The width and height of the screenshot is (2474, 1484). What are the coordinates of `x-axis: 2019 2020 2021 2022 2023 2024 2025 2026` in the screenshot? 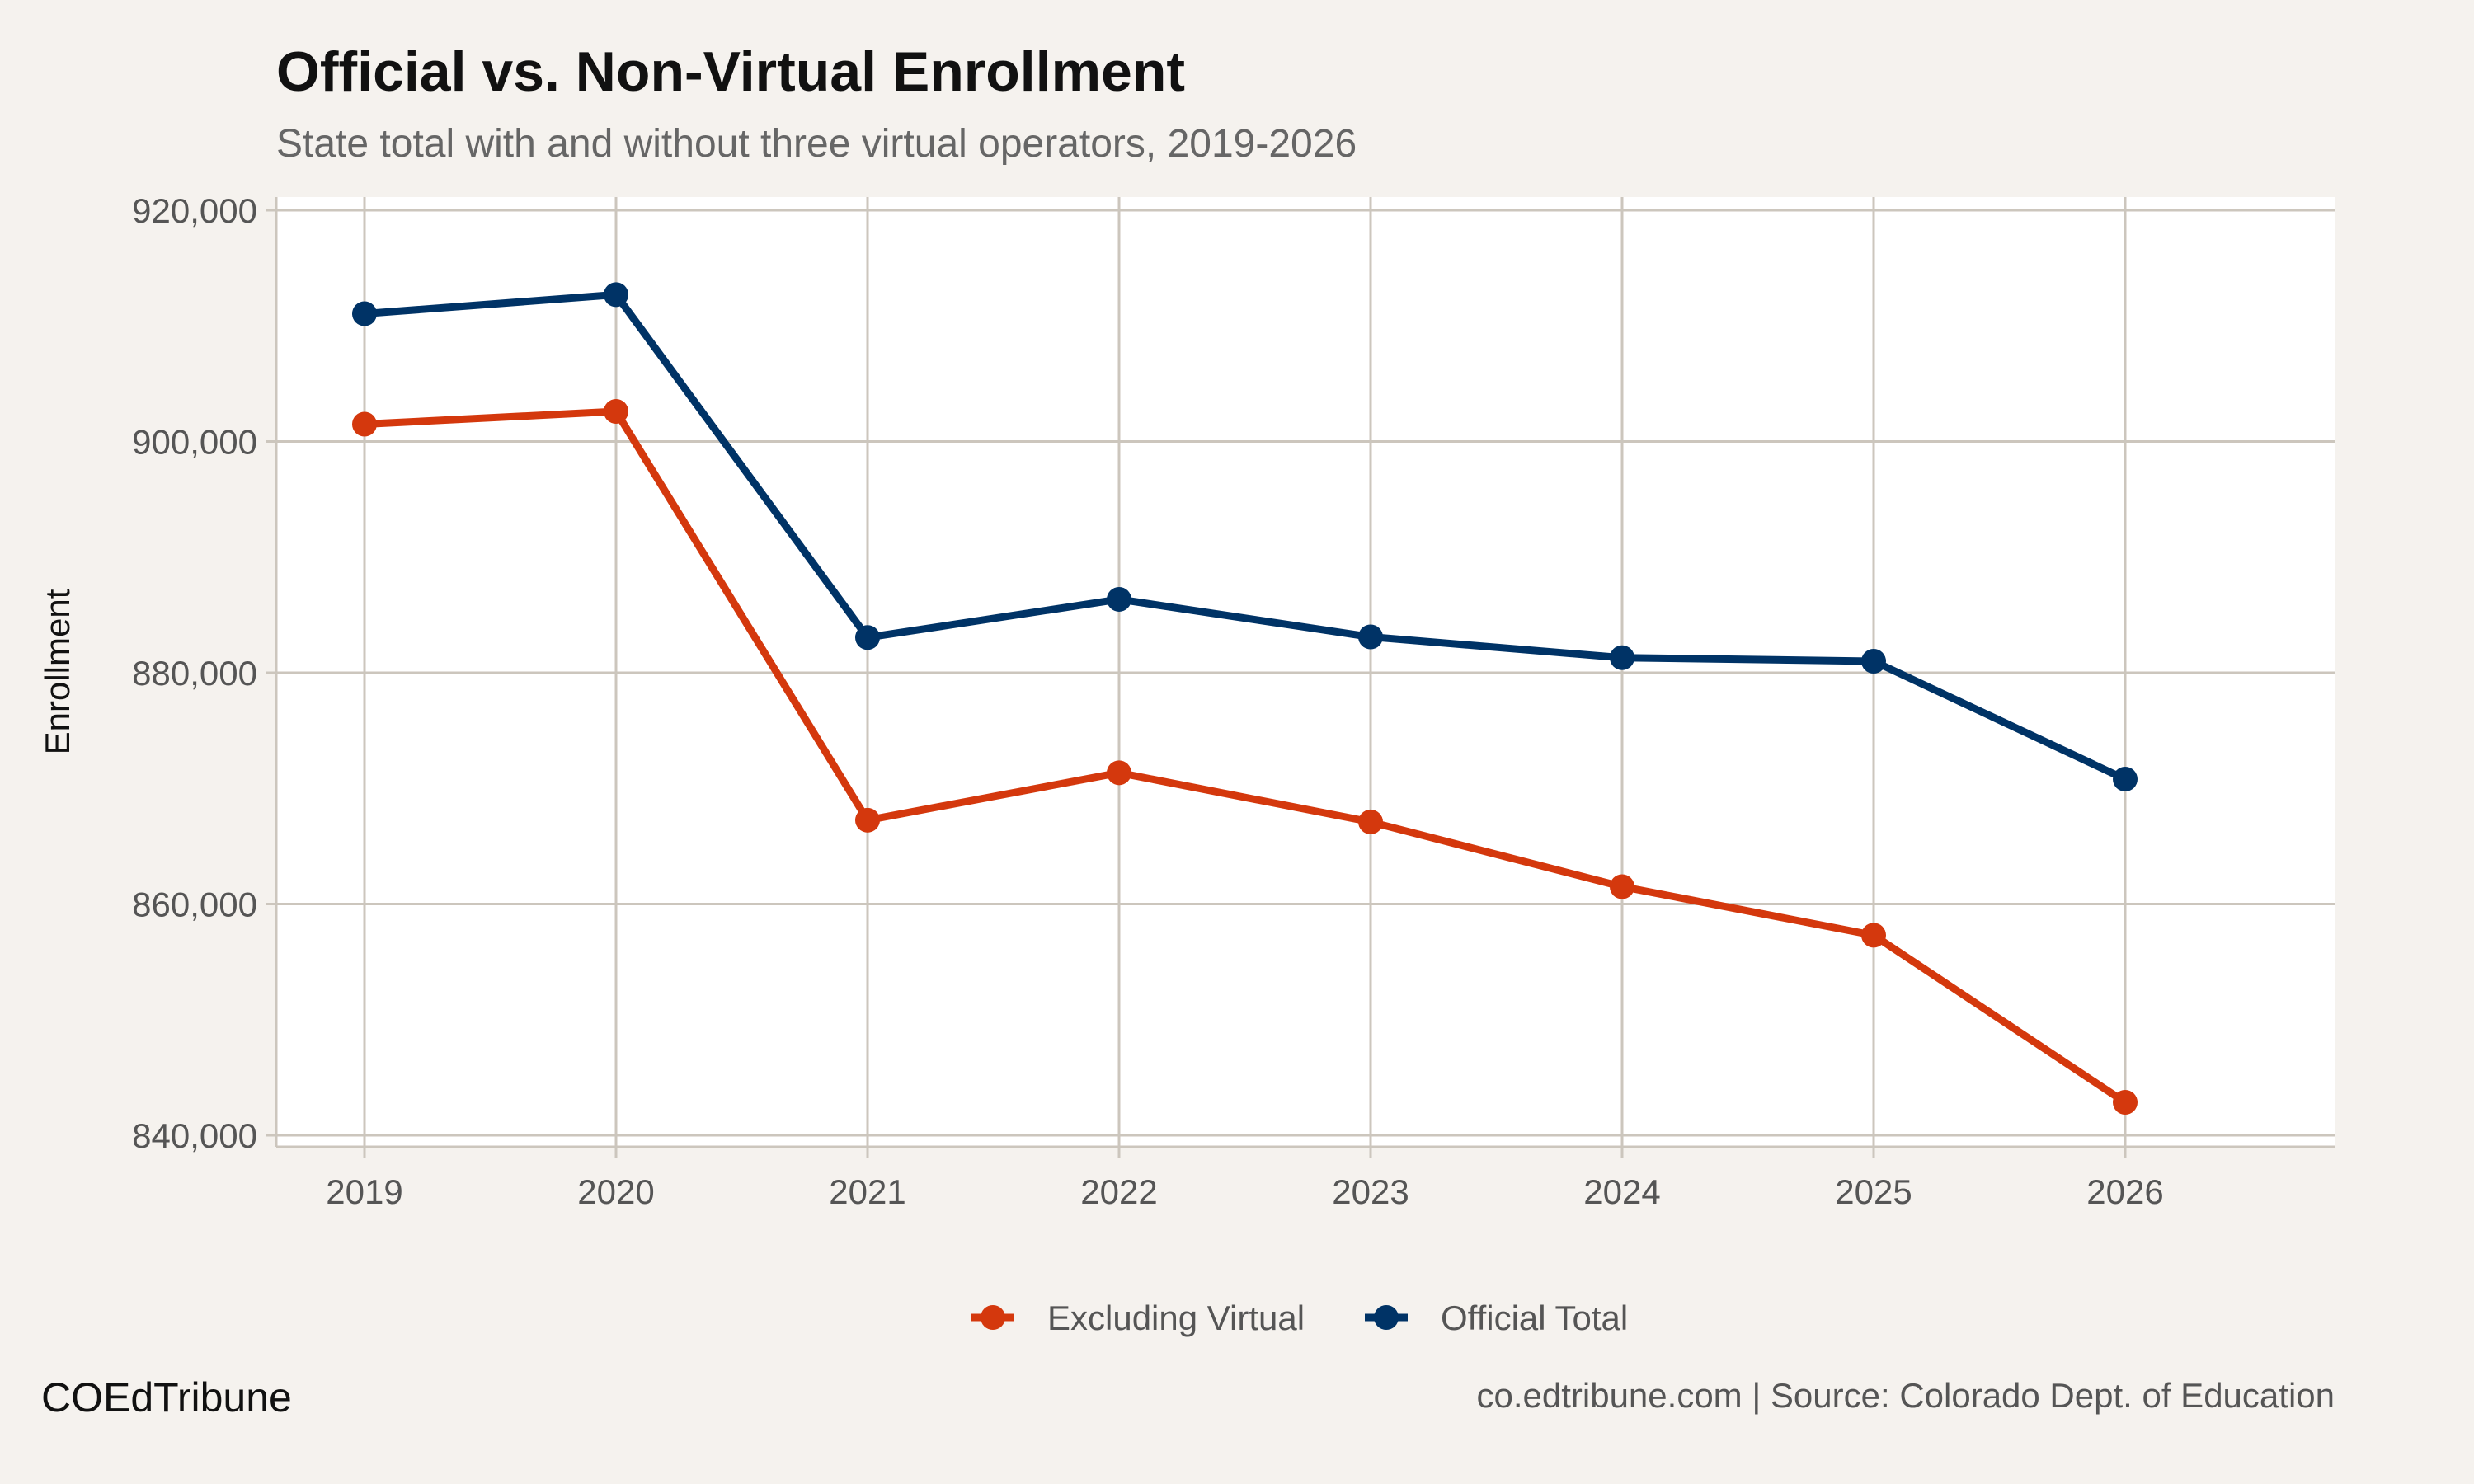 It's located at (1305, 1178).